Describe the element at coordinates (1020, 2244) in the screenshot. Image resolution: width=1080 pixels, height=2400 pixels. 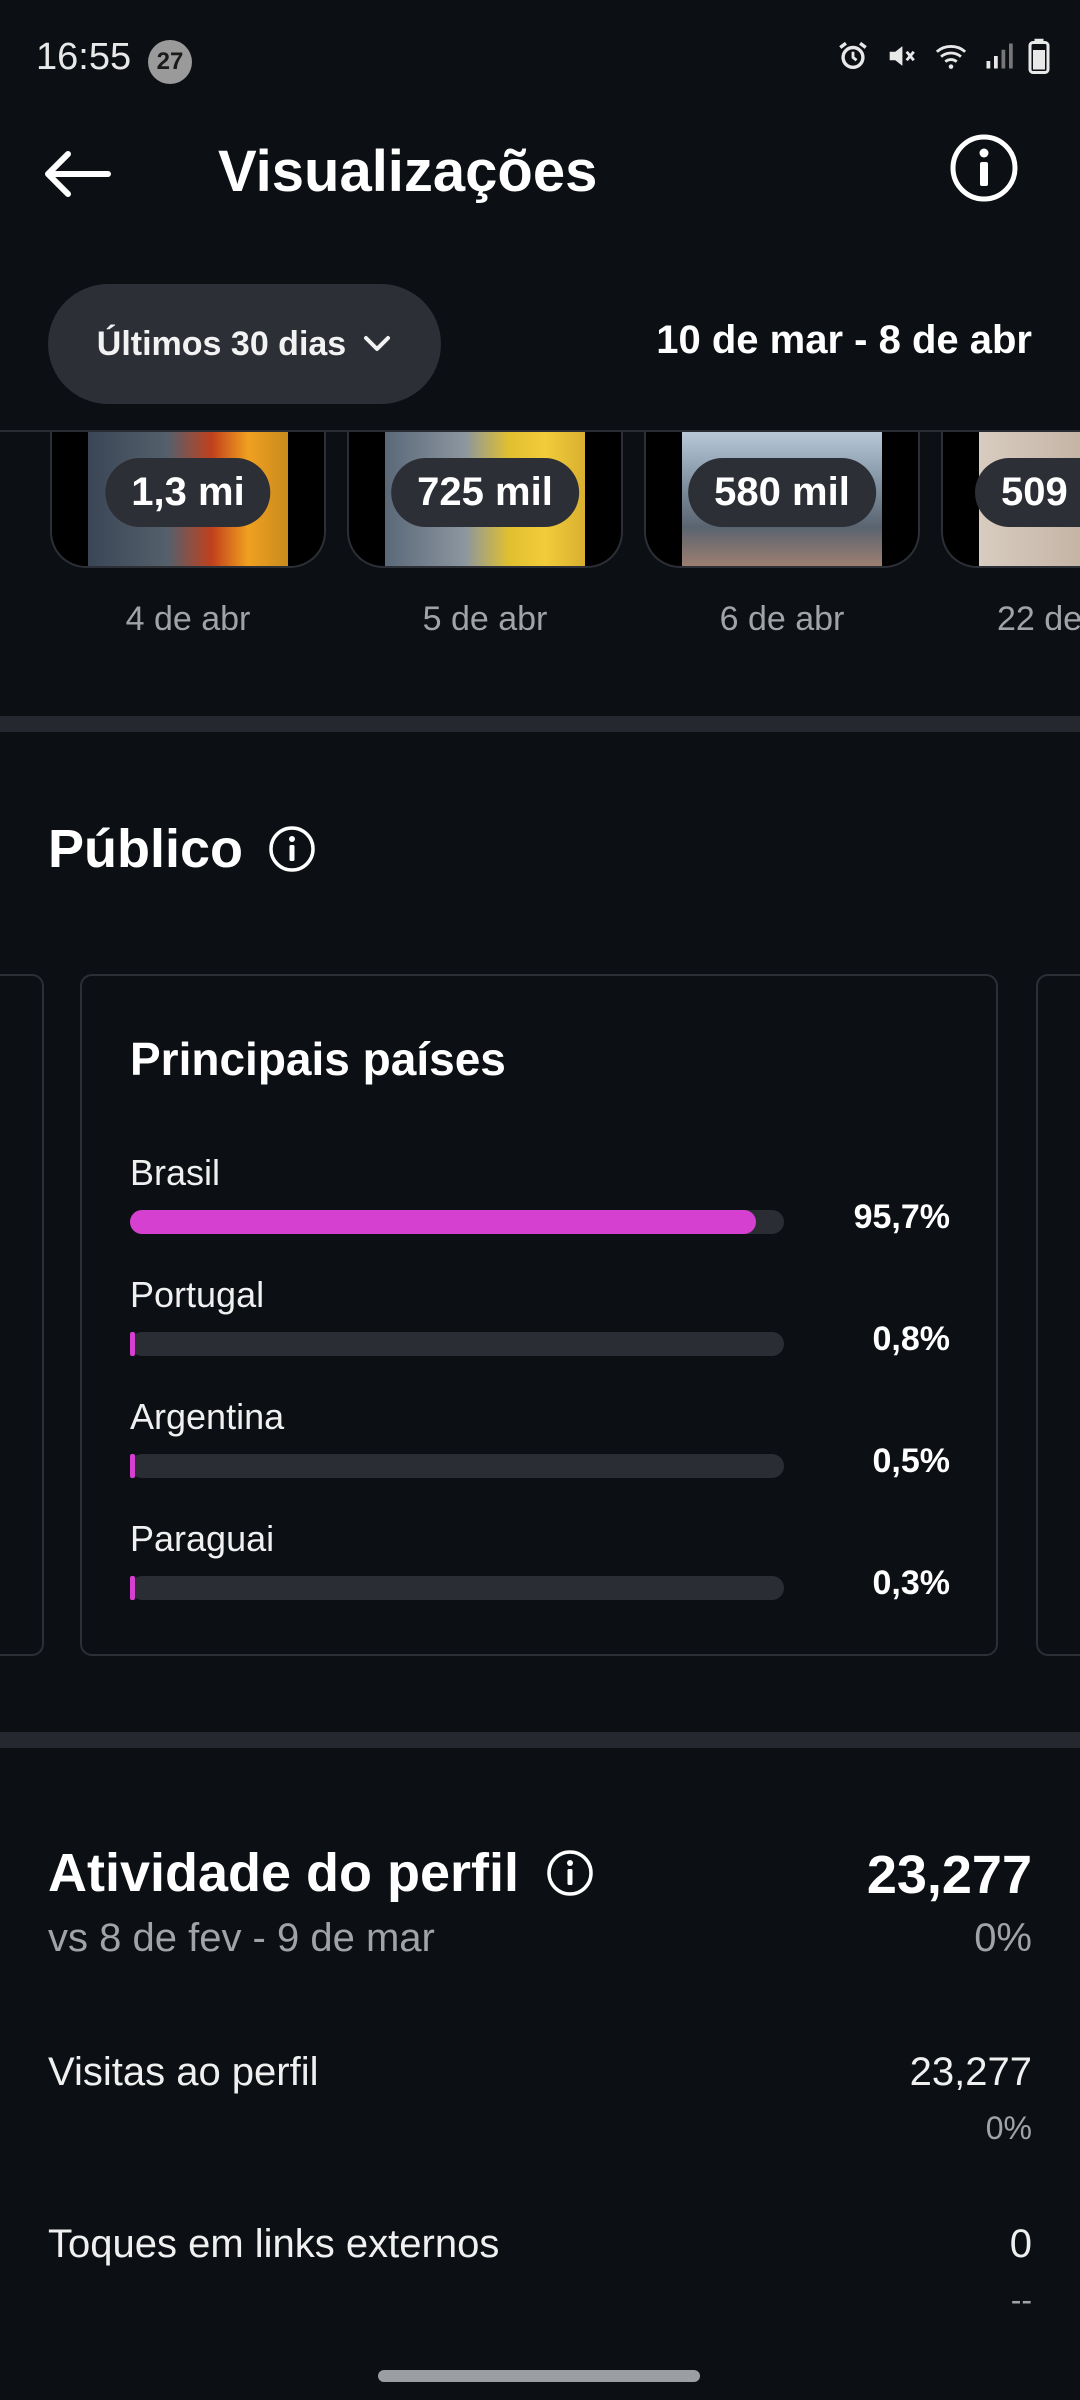
I see `metric-value: 0` at that location.